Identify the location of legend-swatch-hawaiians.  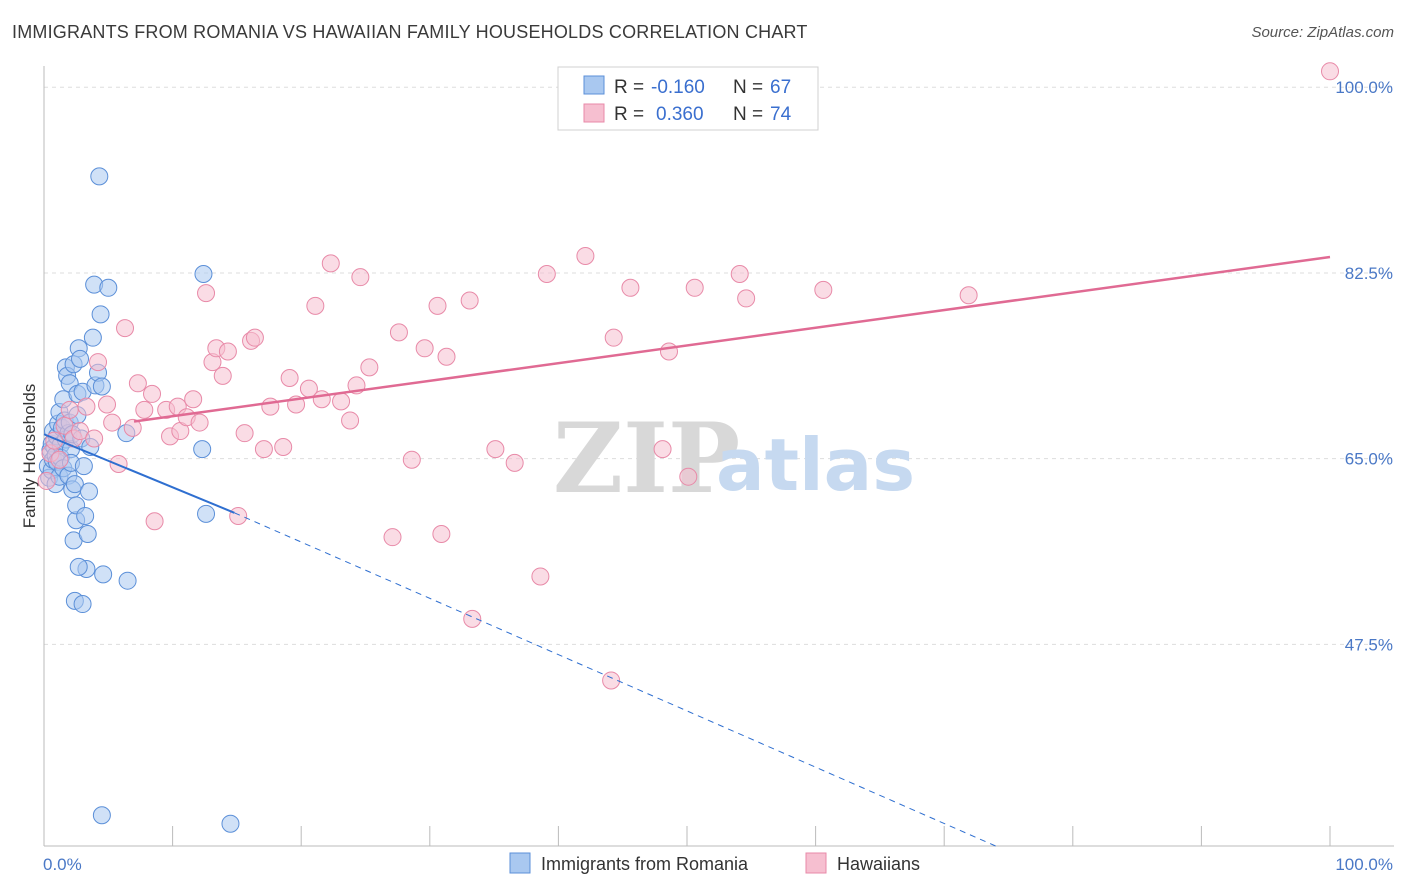
(594, 113).